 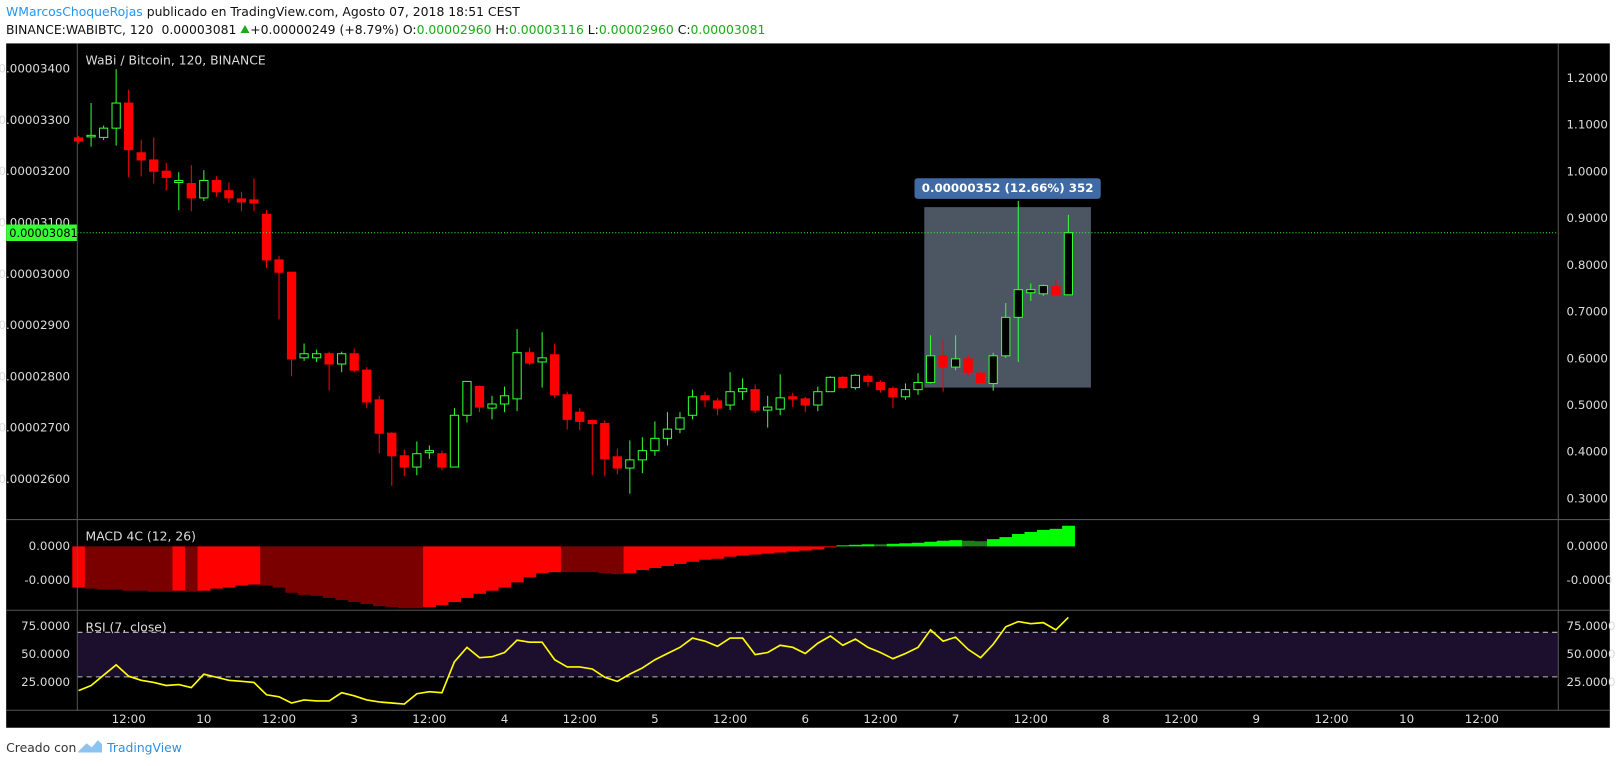 I want to click on macd-title: MACD 4C (12, 26), so click(x=141, y=537).